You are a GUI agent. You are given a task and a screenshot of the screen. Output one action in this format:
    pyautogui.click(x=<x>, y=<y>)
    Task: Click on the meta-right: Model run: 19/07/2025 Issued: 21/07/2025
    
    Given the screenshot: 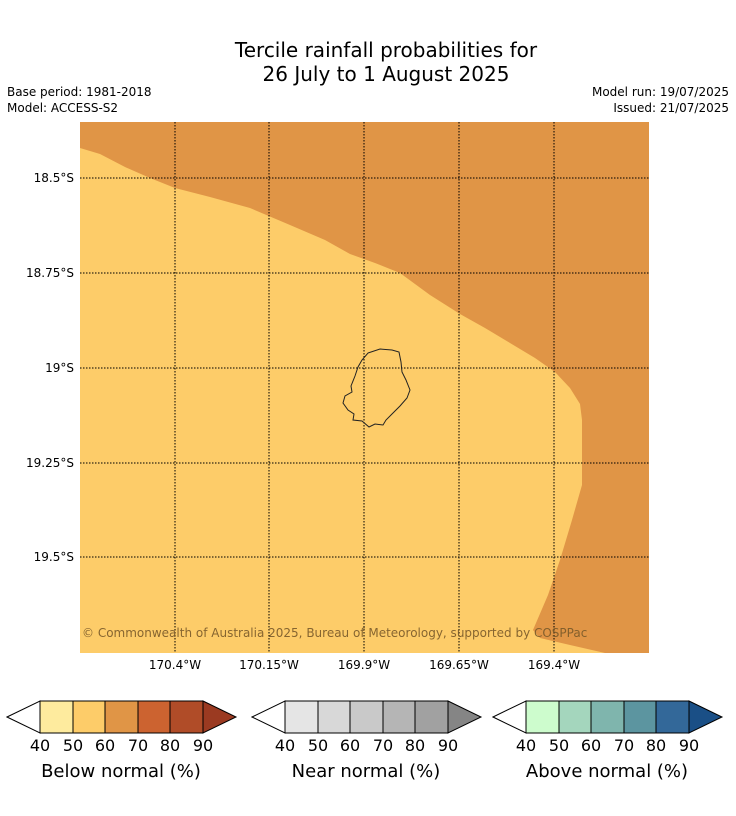 What is the action you would take?
    pyautogui.click(x=660, y=100)
    